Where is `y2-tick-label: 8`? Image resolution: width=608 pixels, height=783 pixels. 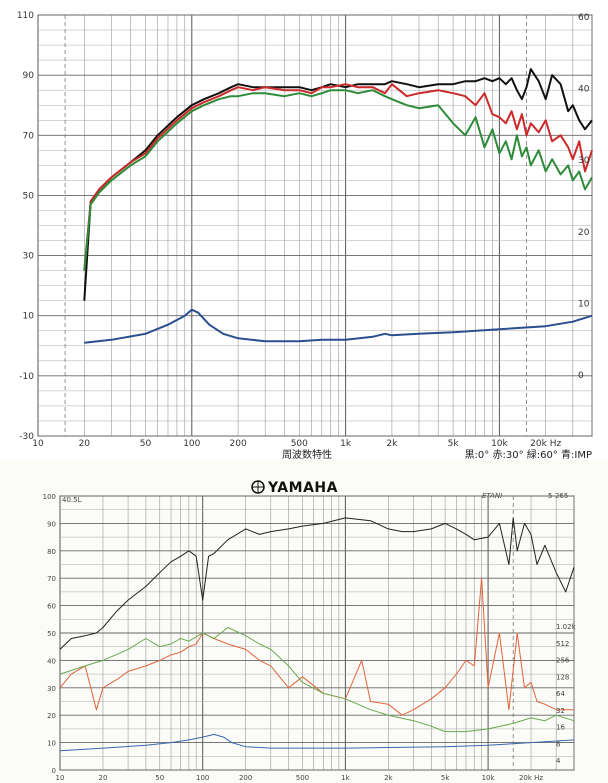
y2-tick-label: 8 is located at coordinates (558, 744).